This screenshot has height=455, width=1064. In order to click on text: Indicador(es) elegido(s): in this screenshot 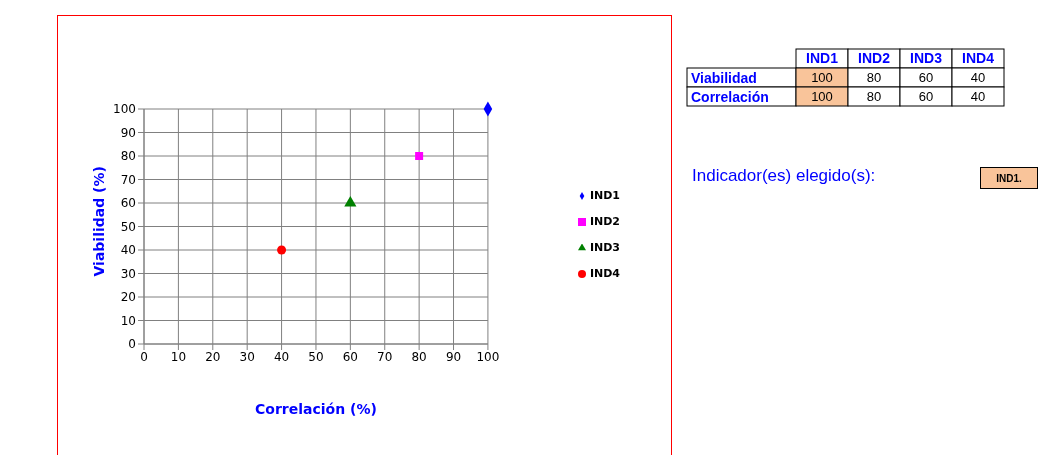, I will do `click(784, 176)`.